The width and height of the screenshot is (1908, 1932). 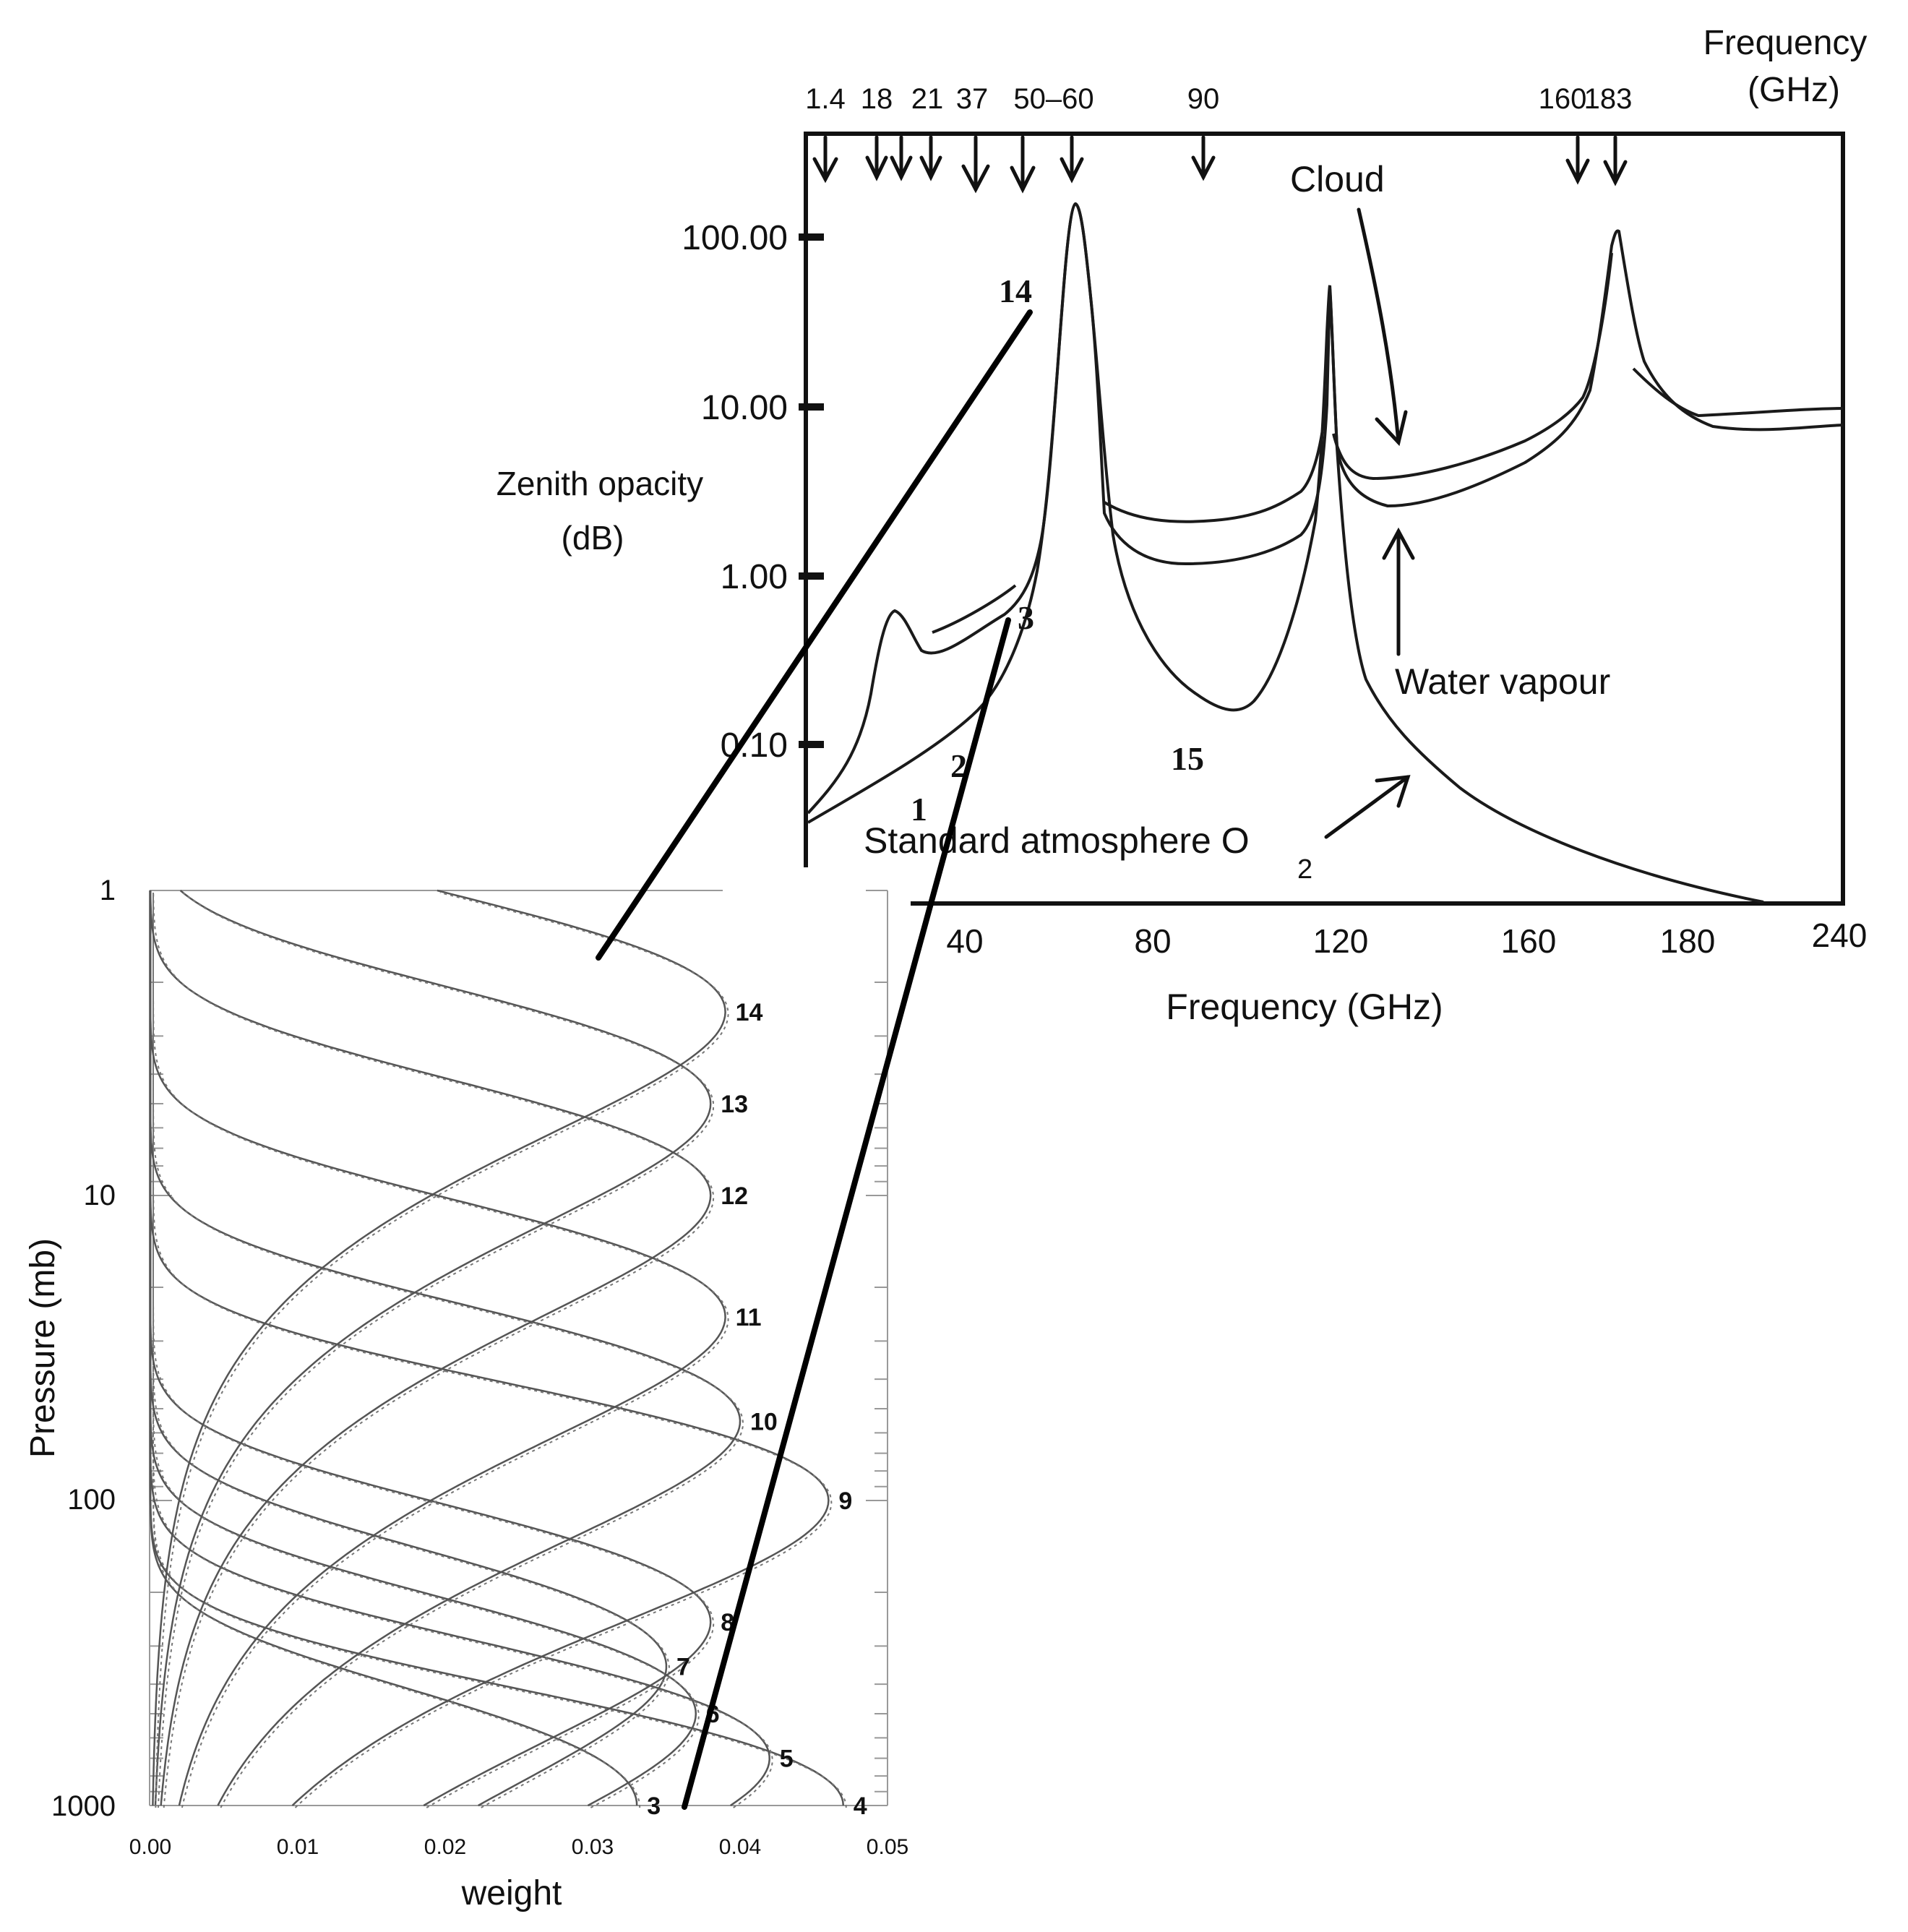 What do you see at coordinates (1840, 935) in the screenshot?
I see `x-tick-label-240: 240` at bounding box center [1840, 935].